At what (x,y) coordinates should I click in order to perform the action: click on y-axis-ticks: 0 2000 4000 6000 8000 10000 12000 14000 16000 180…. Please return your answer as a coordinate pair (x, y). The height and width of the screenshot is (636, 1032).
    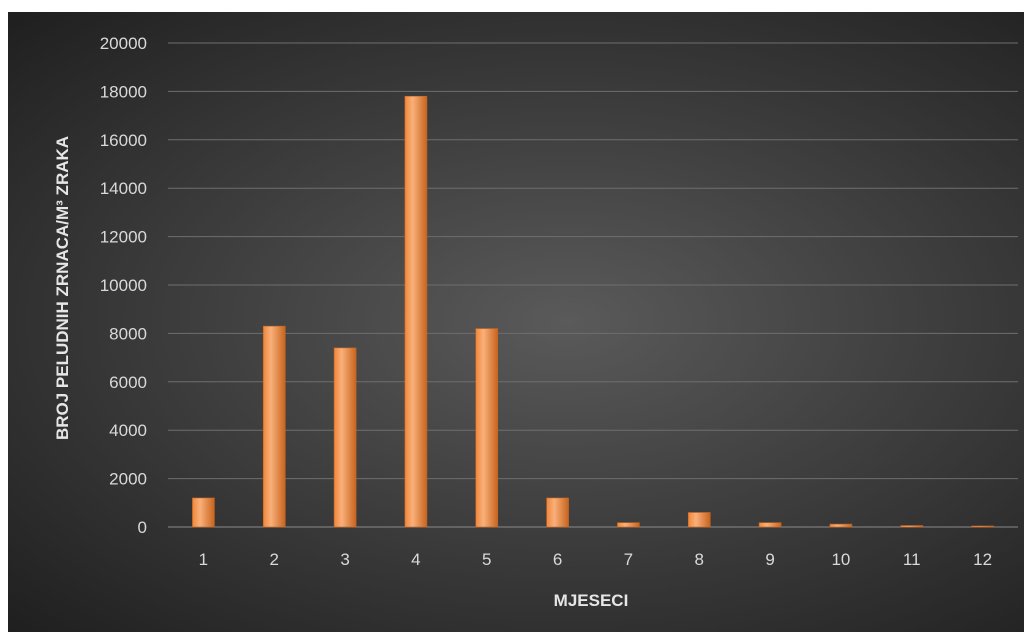
    Looking at the image, I should click on (123, 285).